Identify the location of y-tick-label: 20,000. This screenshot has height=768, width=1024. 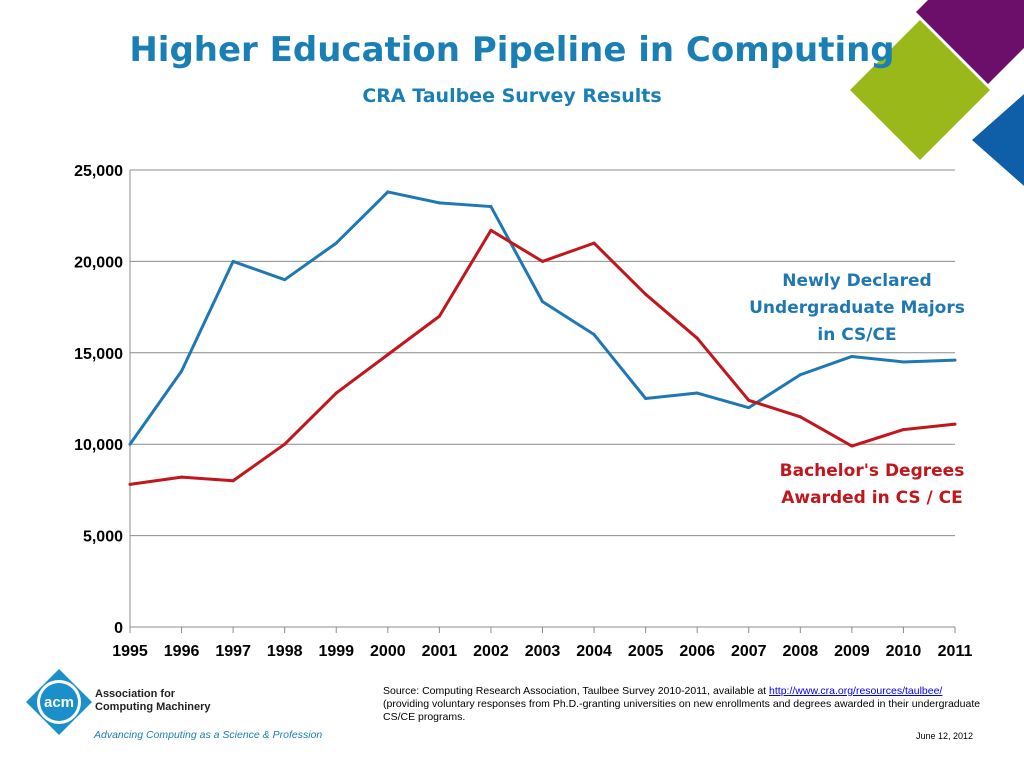
(98, 262).